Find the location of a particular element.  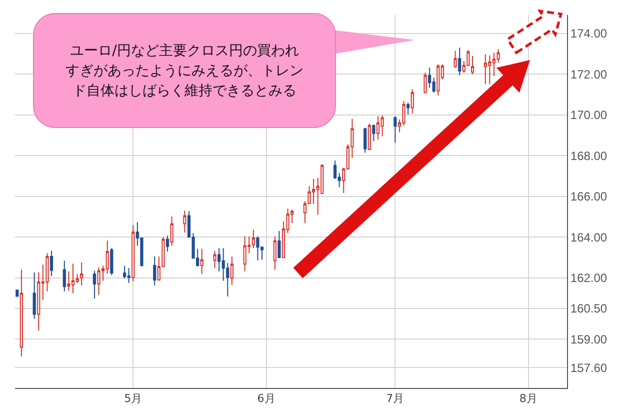

y-tick-label: 159.00 is located at coordinates (589, 339).